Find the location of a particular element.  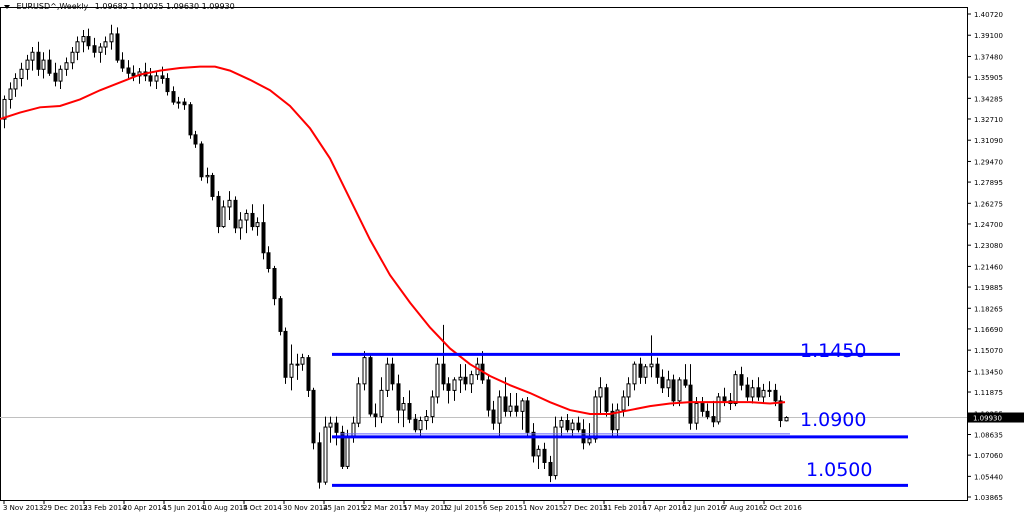

dropdown-triangle-icon is located at coordinates (7, 6).